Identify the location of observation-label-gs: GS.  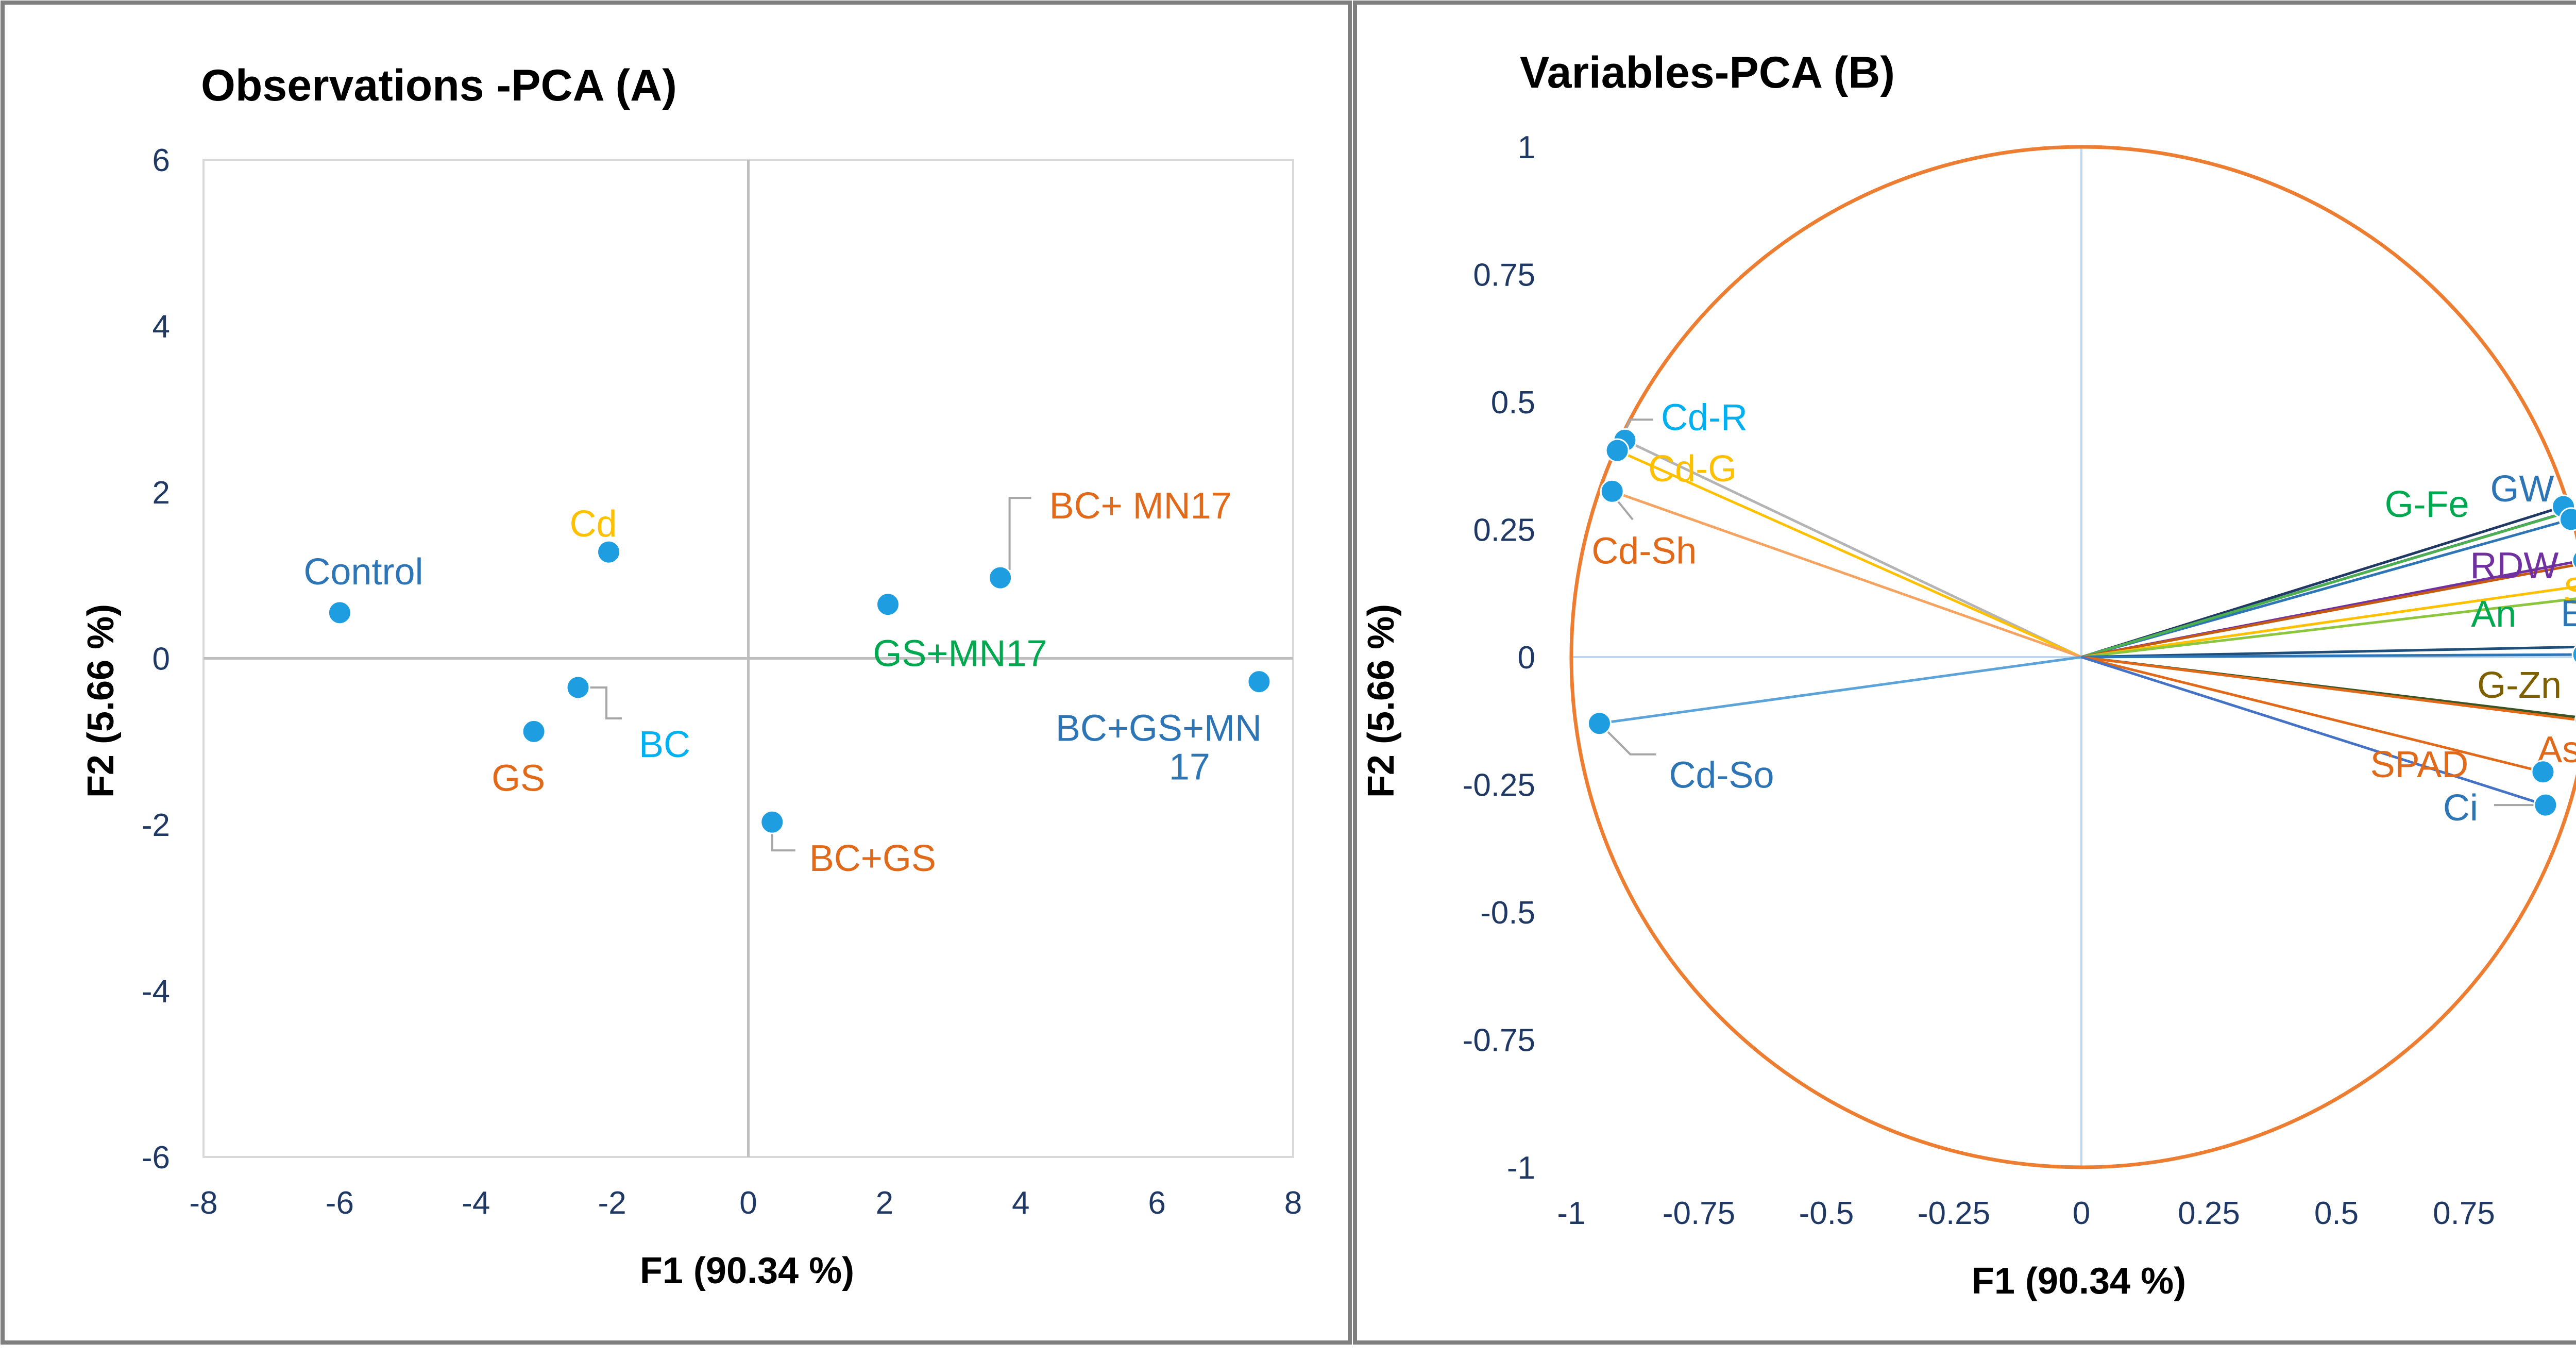
(518, 778).